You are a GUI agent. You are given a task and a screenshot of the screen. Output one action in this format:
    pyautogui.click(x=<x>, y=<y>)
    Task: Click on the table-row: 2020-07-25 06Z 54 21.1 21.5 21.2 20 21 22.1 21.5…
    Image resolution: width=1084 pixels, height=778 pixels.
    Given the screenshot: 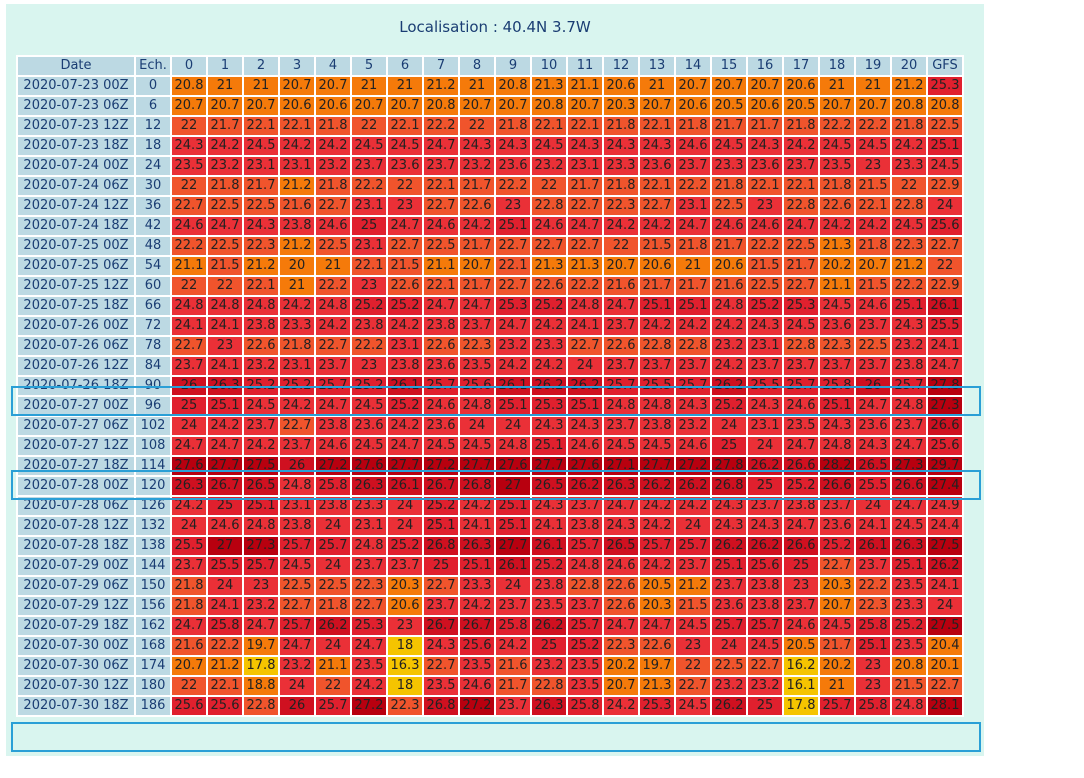 What is the action you would take?
    pyautogui.click(x=490, y=266)
    